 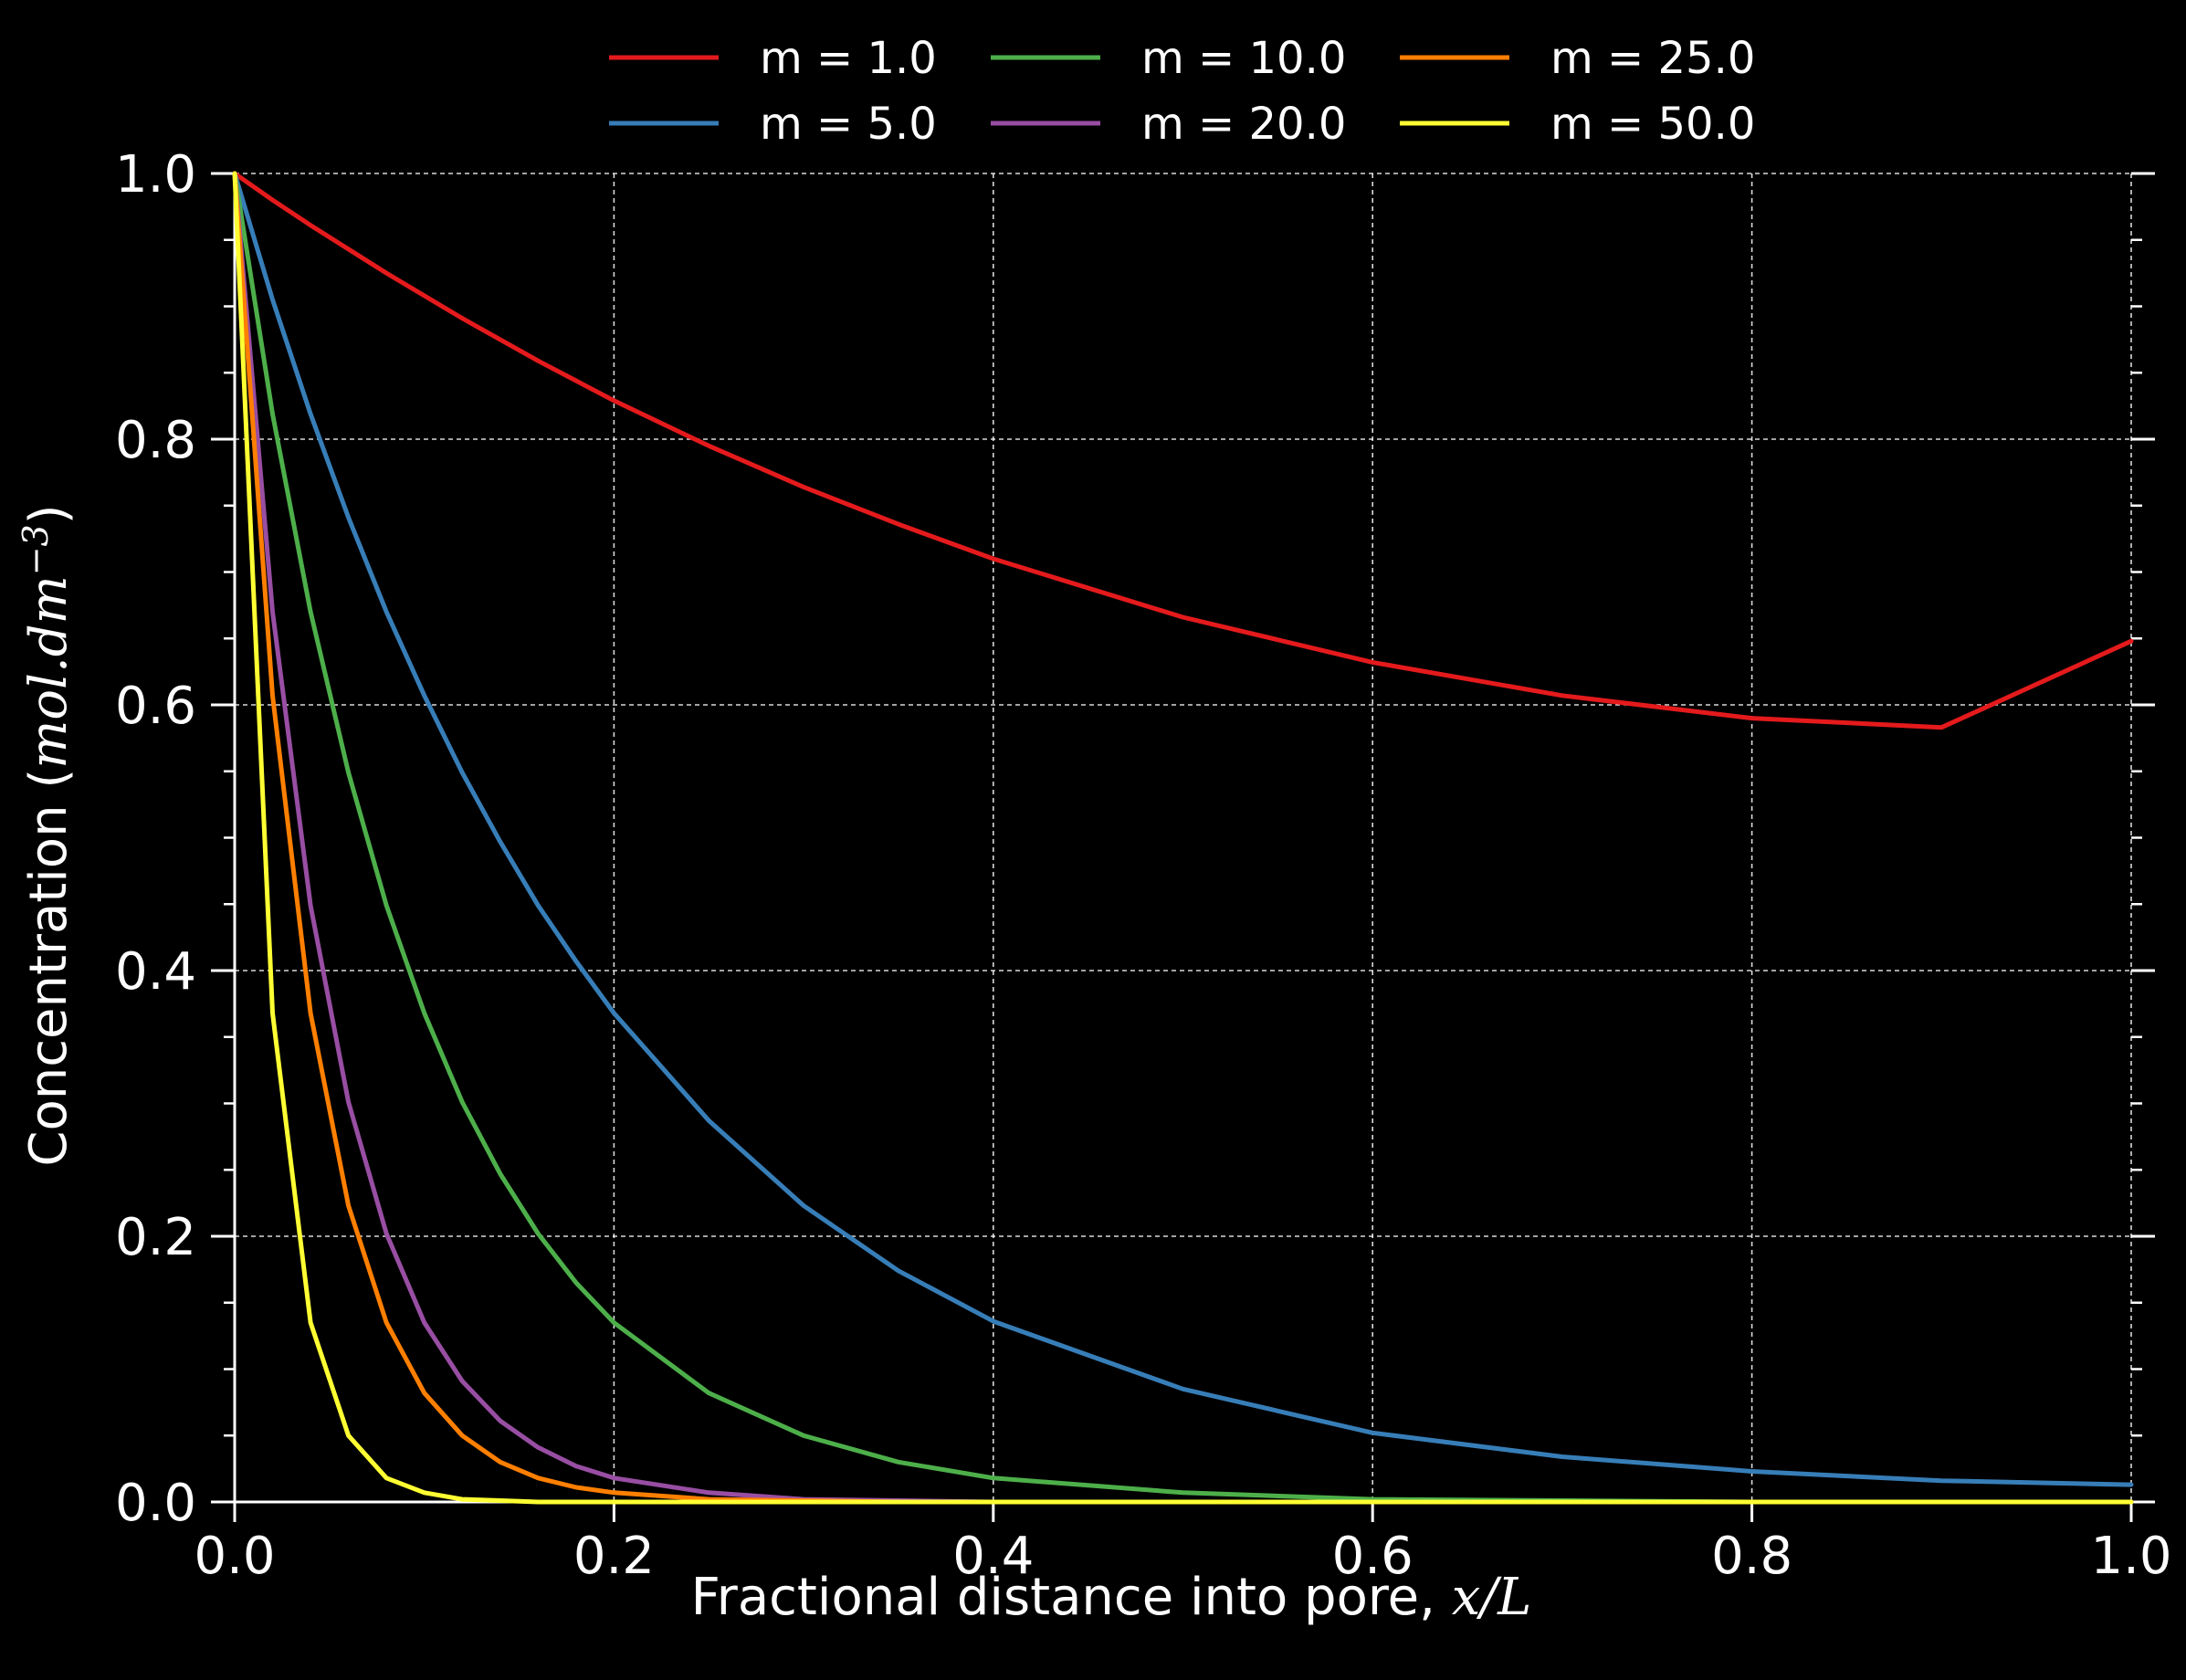 I want to click on x-tick-label: 0.0, so click(x=235, y=1556).